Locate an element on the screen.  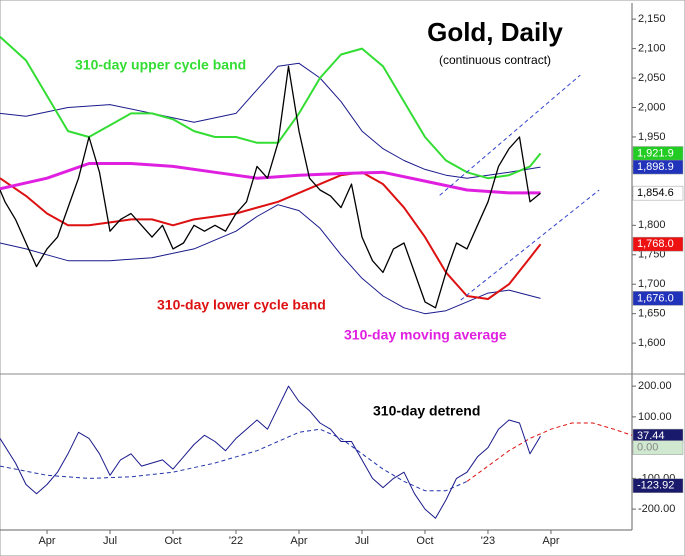
y-tick-label: 100.00 is located at coordinates (655, 417).